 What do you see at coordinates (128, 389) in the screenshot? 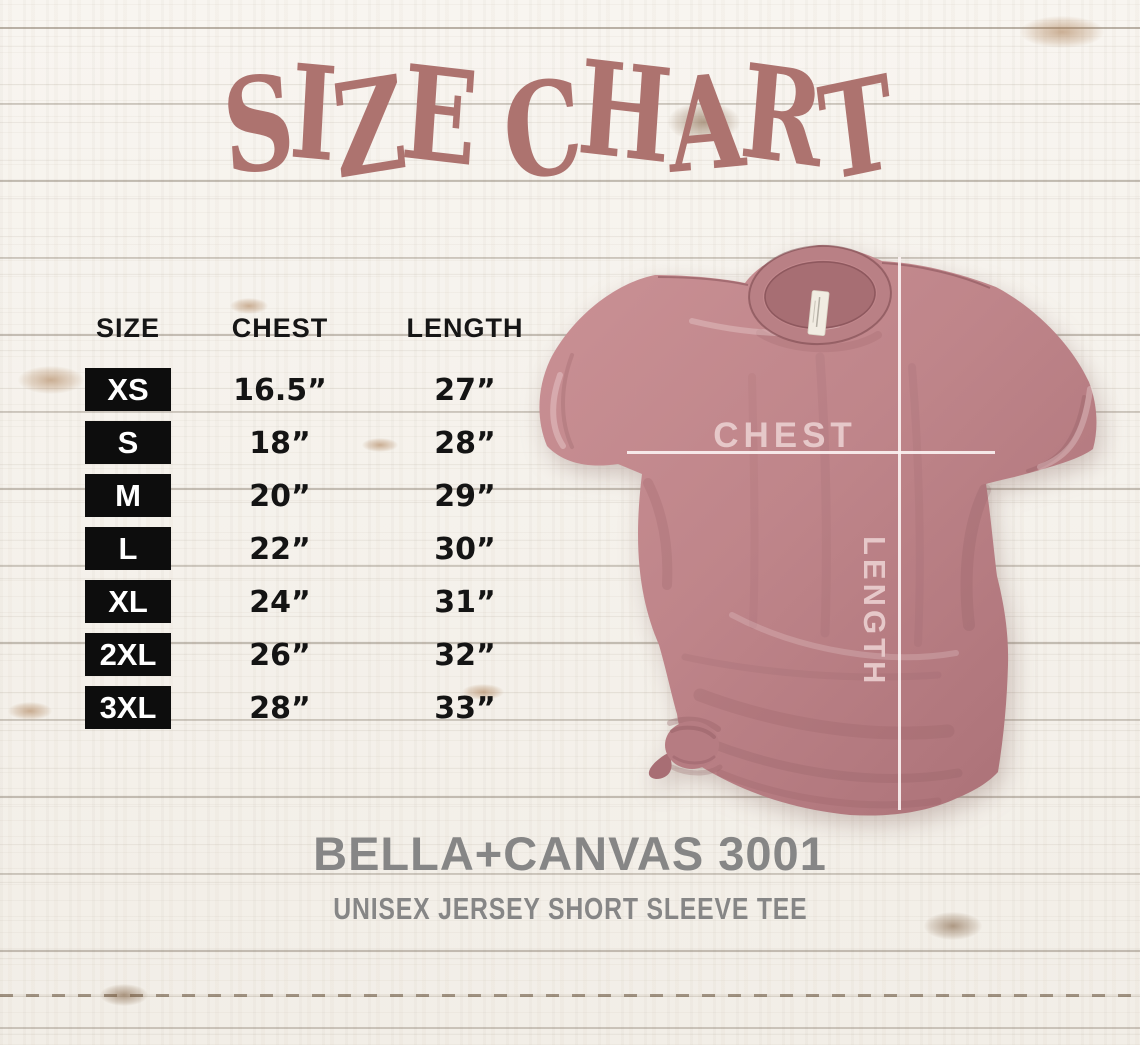
I see `size-badge: XS` at bounding box center [128, 389].